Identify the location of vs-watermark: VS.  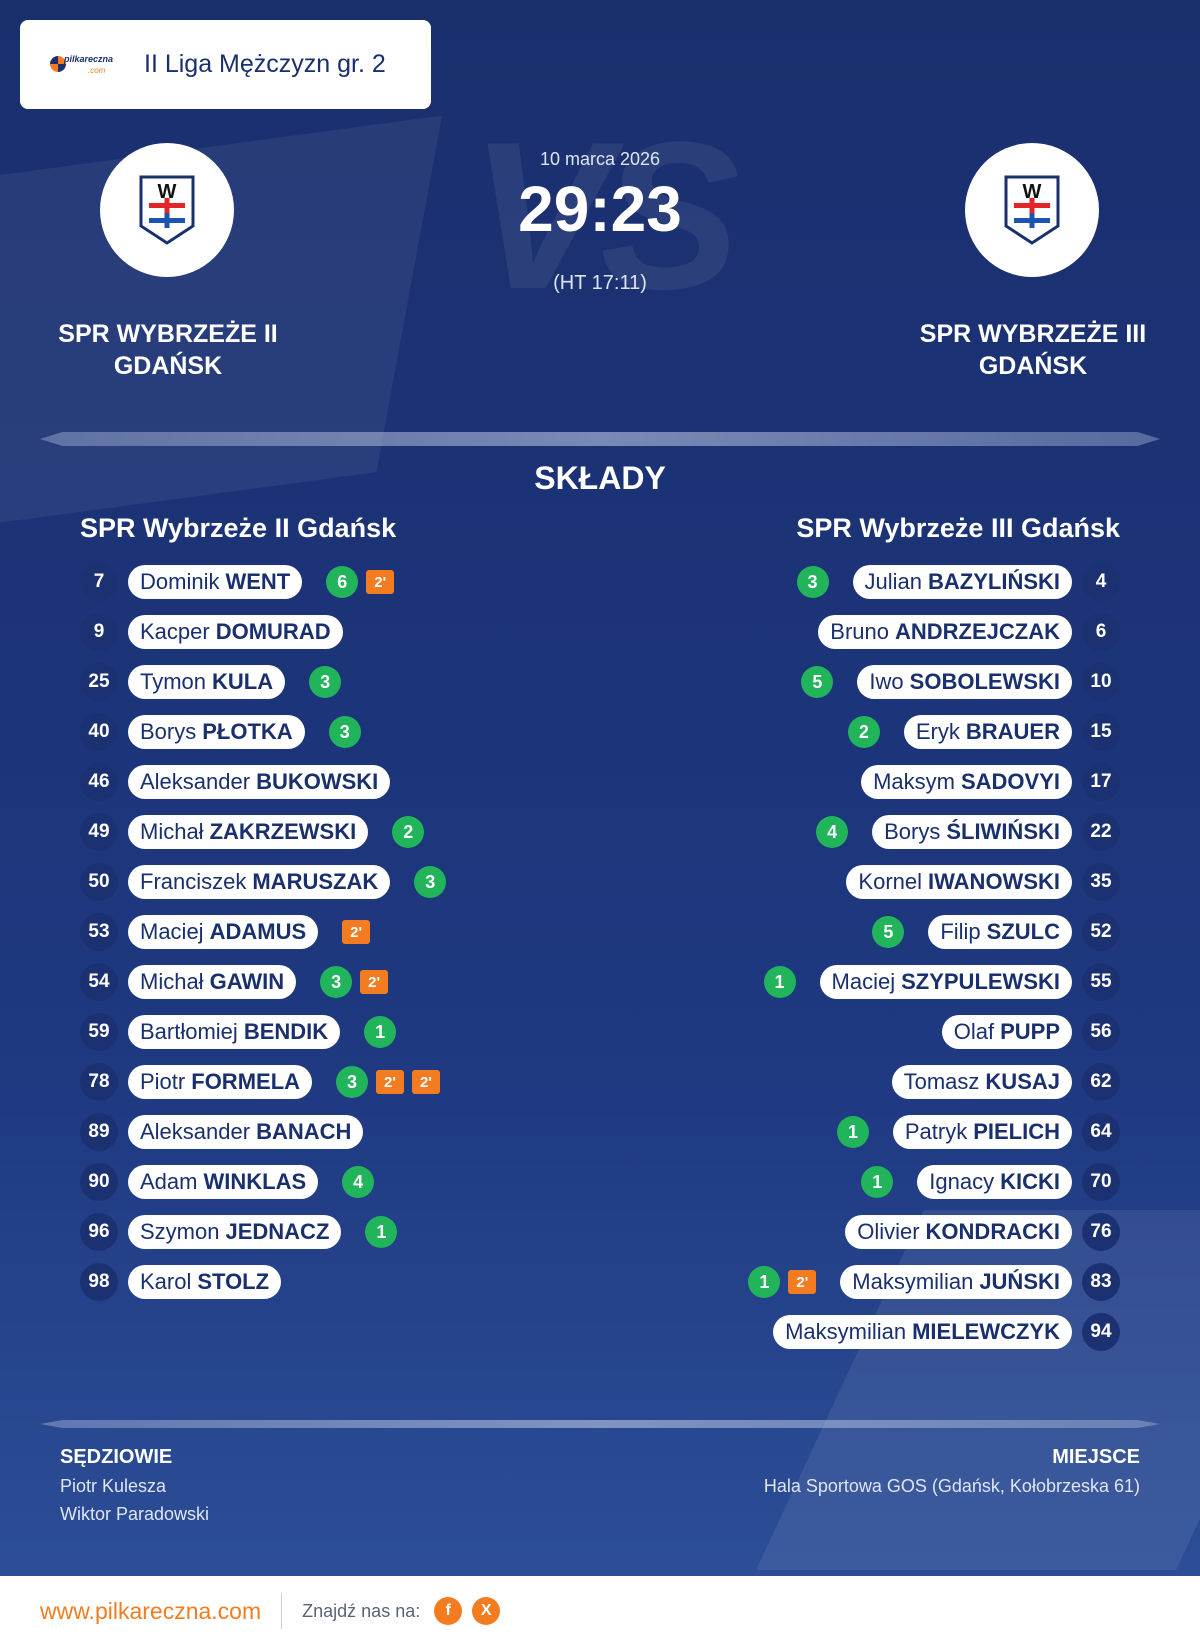
(605, 215).